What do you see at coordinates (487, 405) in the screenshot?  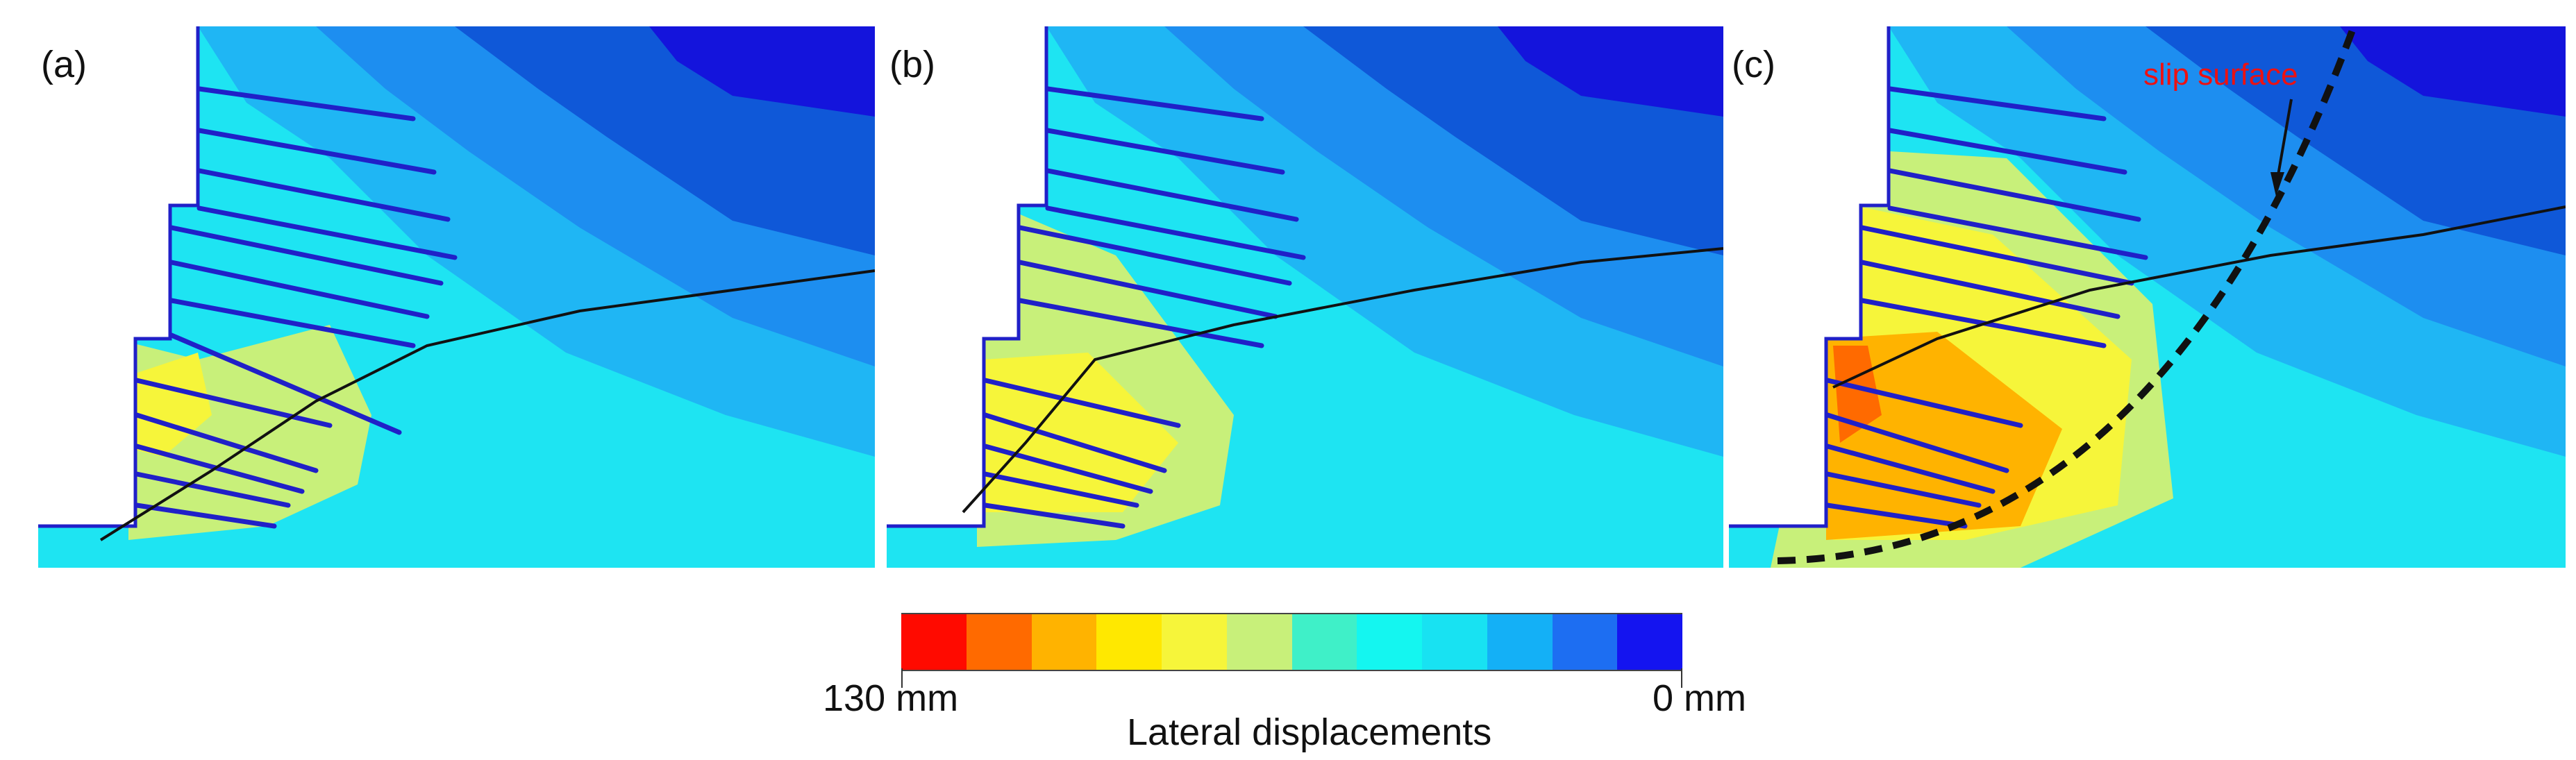 I see `panel-a-slip-line` at bounding box center [487, 405].